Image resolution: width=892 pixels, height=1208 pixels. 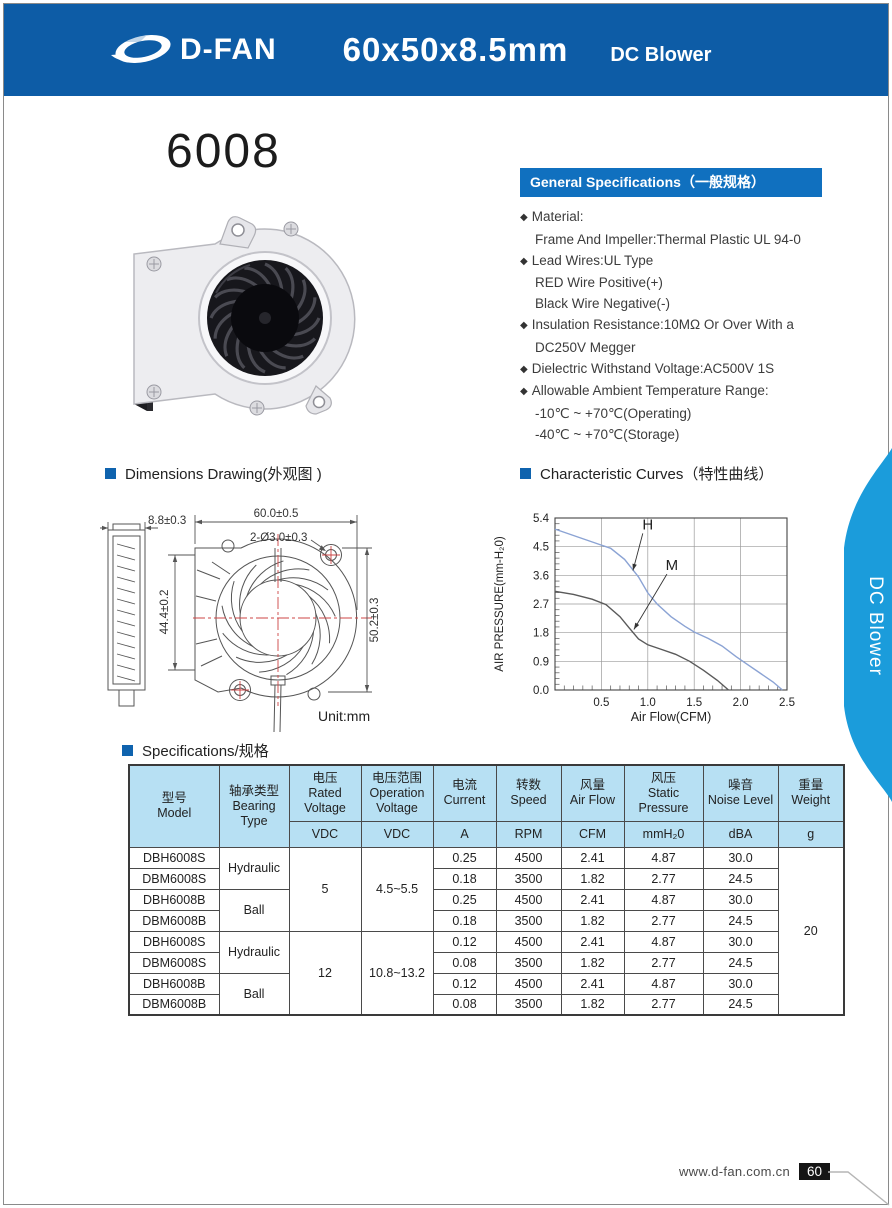 What do you see at coordinates (325, 834) in the screenshot?
I see `unit-header: VDC` at bounding box center [325, 834].